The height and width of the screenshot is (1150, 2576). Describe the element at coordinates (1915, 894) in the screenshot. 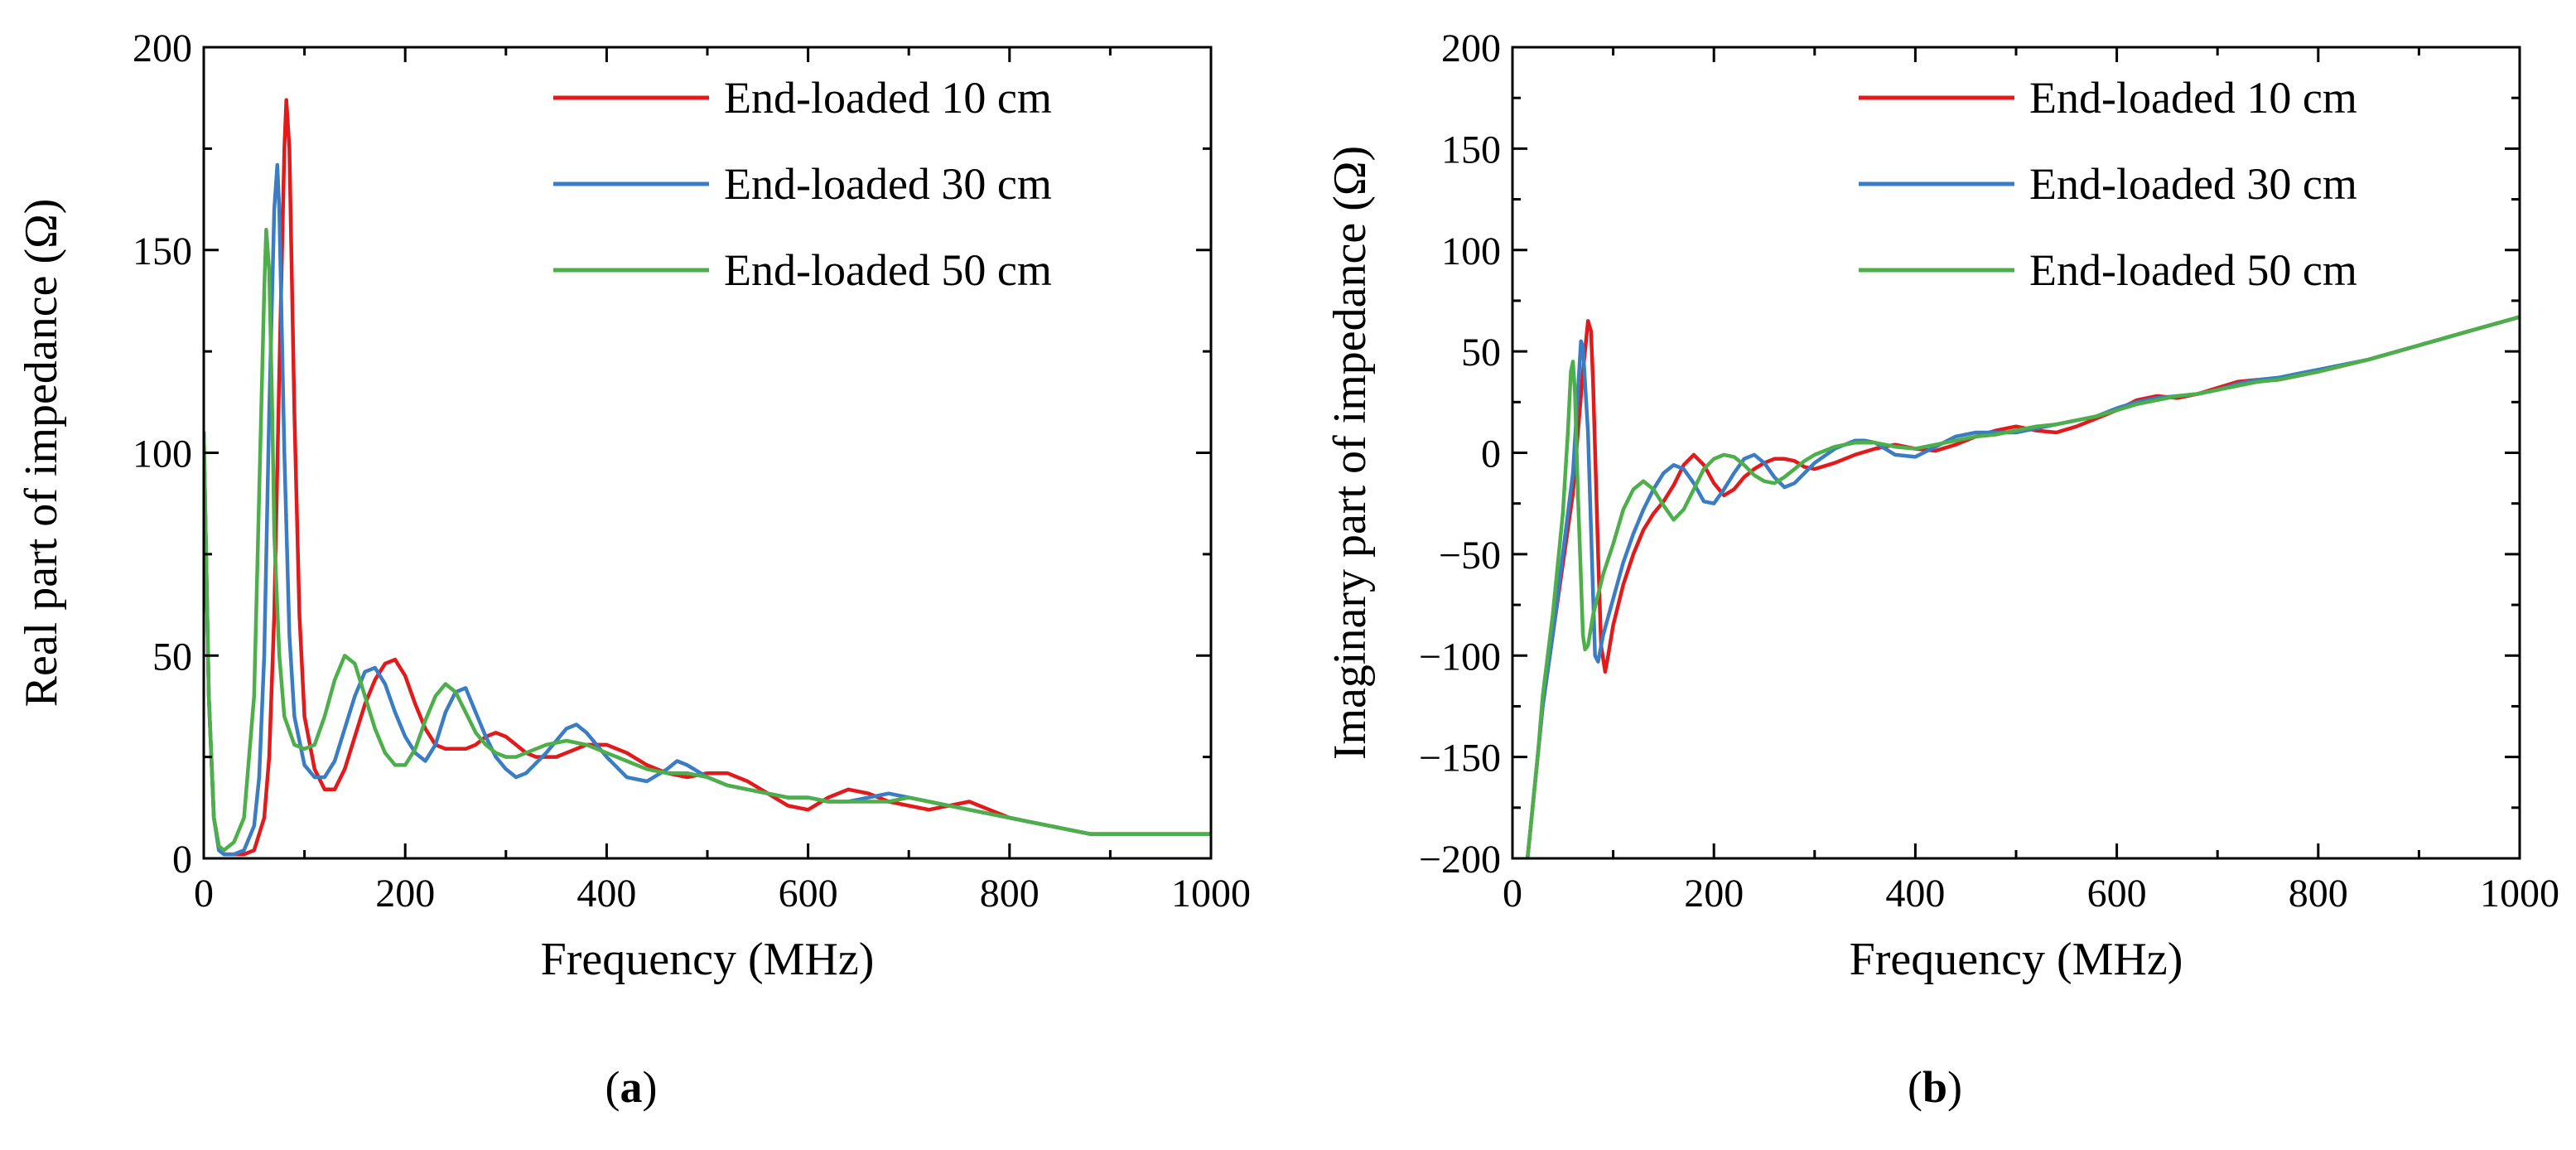

I see `panel-b-x-tick-label: 400` at that location.